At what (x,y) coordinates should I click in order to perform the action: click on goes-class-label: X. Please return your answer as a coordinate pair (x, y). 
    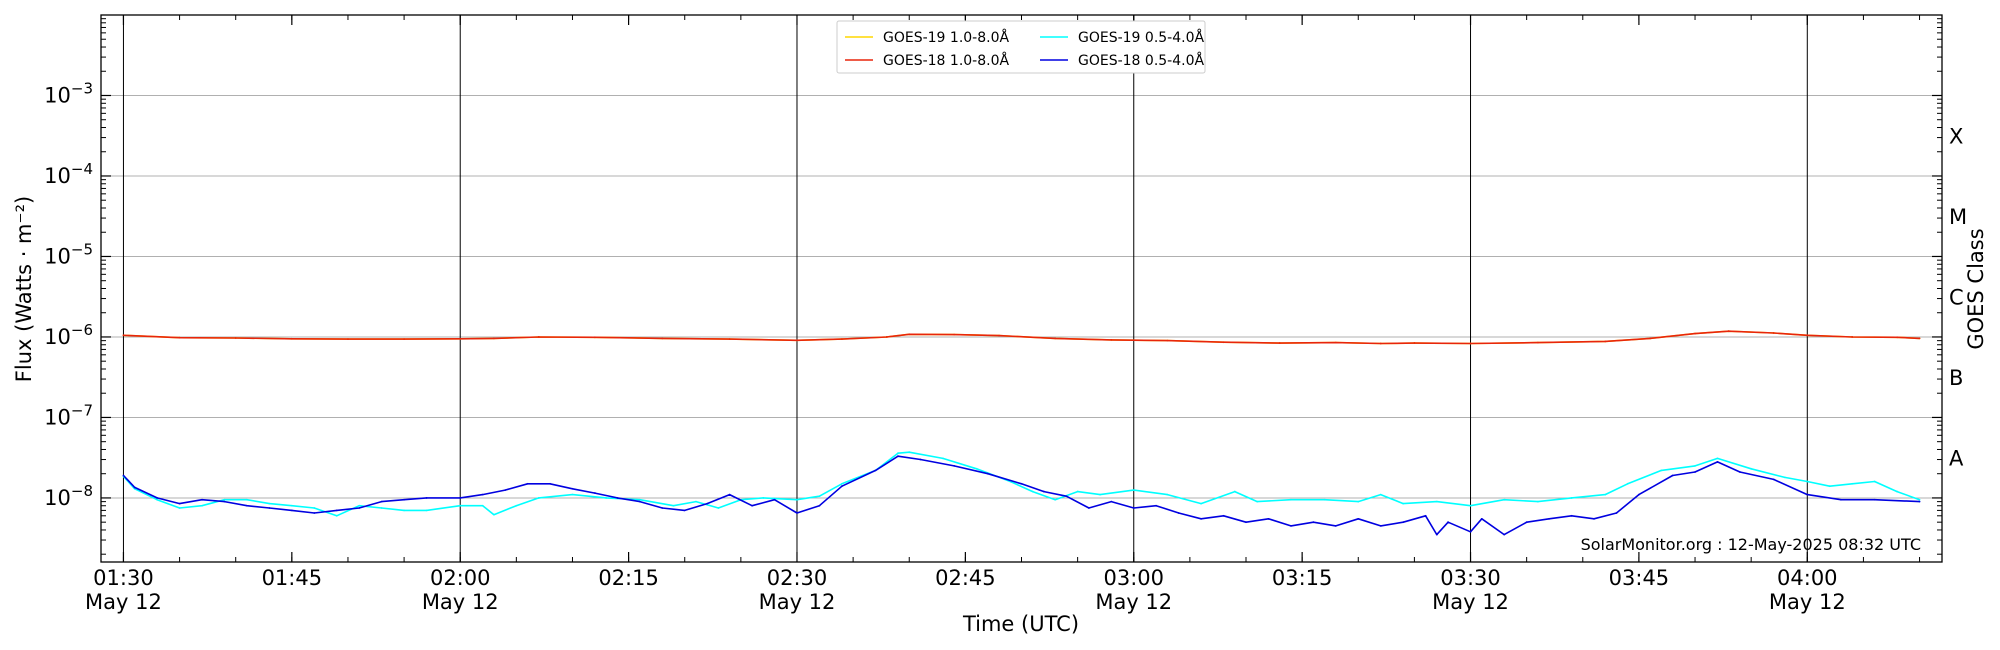
    Looking at the image, I should click on (1956, 137).